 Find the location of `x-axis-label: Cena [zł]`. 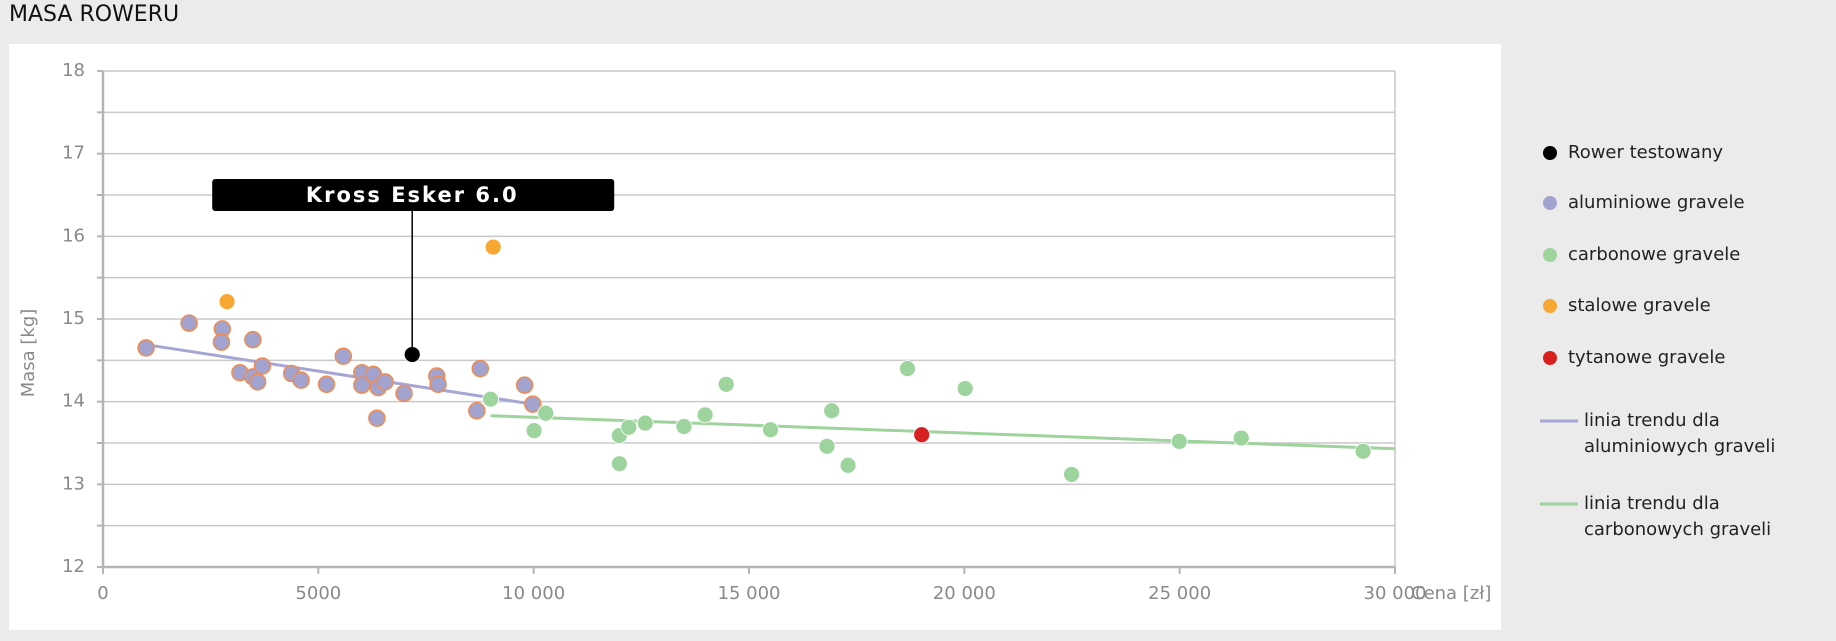

x-axis-label: Cena [zł] is located at coordinates (1451, 593).